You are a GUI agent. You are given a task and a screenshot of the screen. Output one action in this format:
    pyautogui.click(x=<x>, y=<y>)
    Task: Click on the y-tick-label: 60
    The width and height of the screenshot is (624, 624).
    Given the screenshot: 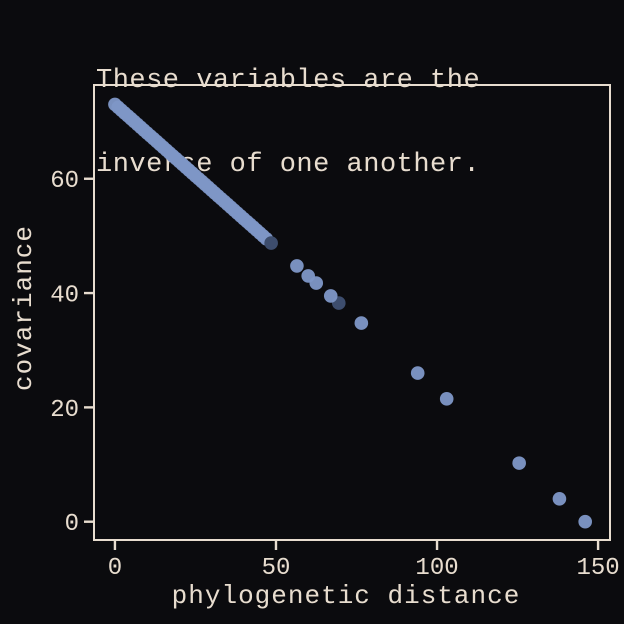 What is the action you would take?
    pyautogui.click(x=64, y=181)
    